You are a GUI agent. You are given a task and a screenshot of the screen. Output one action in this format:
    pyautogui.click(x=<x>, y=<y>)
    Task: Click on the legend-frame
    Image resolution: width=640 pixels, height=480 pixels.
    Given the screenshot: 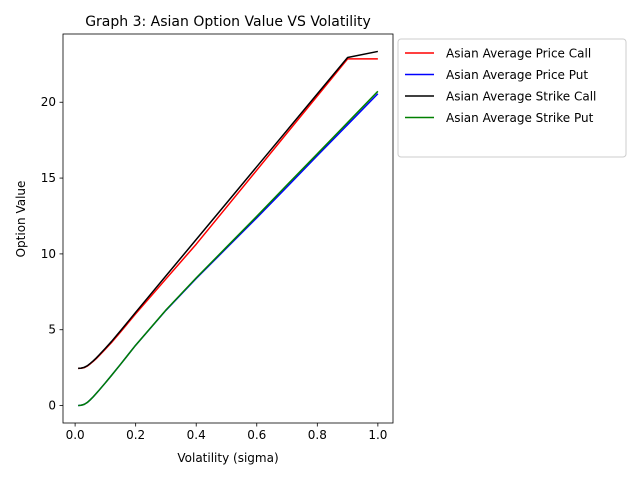 What is the action you would take?
    pyautogui.click(x=512, y=98)
    